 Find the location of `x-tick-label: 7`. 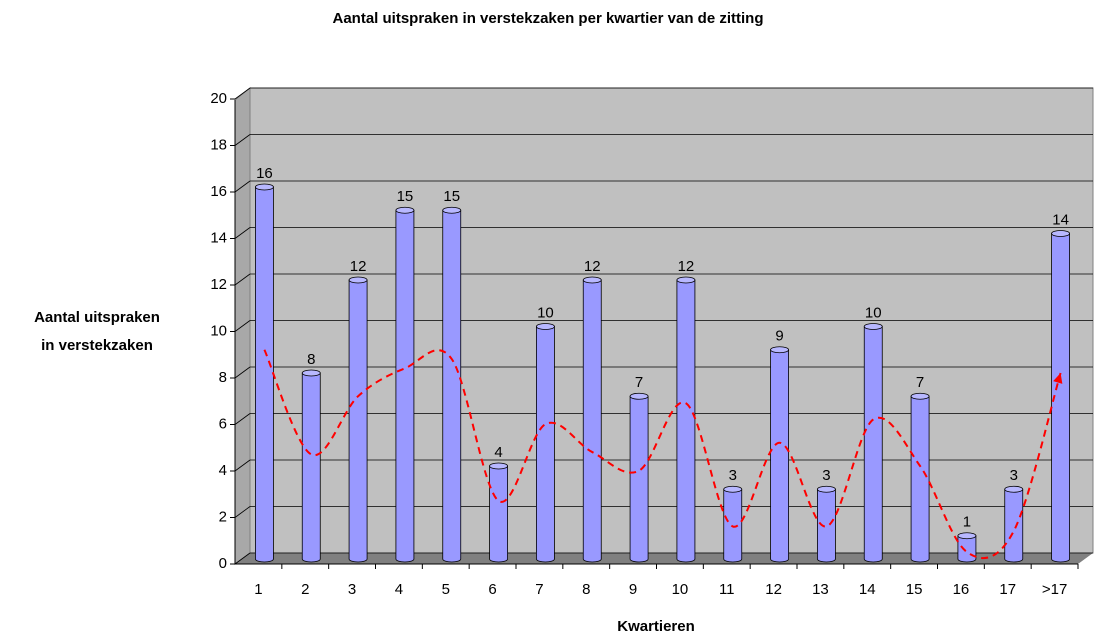

x-tick-label: 7 is located at coordinates (539, 589).